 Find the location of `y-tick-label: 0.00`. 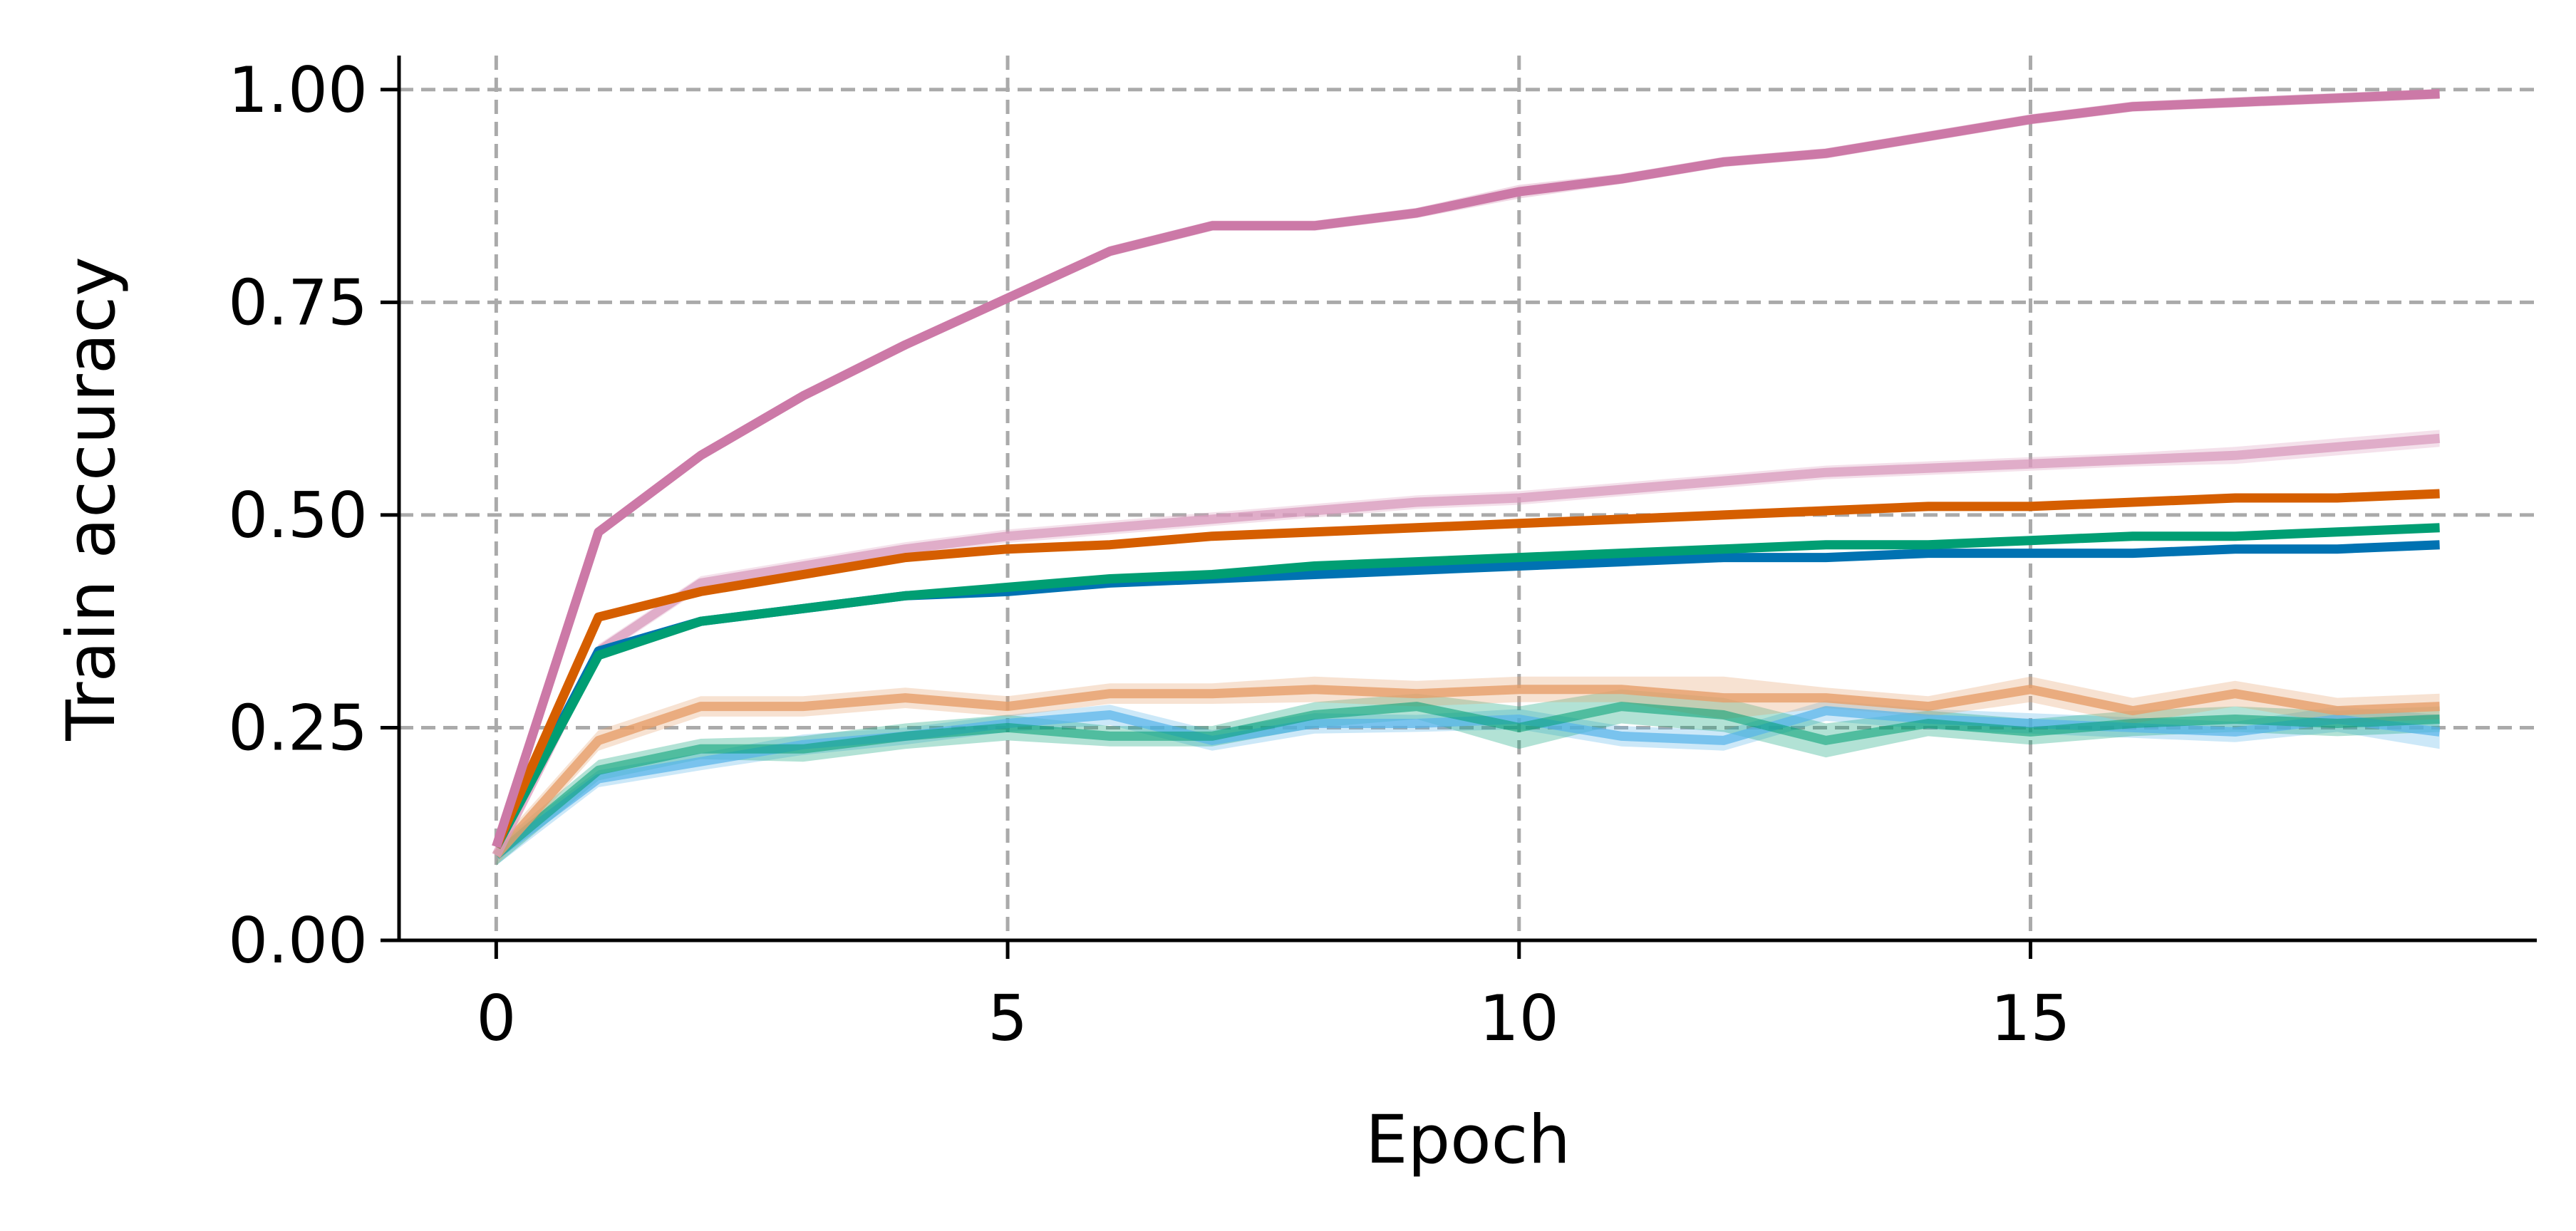

y-tick-label: 0.00 is located at coordinates (298, 940).